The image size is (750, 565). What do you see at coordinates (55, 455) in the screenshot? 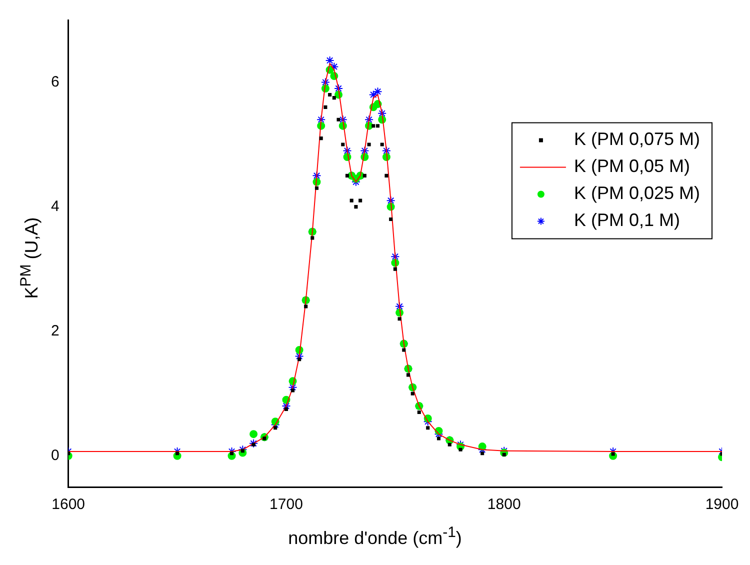
I see `y-tick-label: 0` at bounding box center [55, 455].